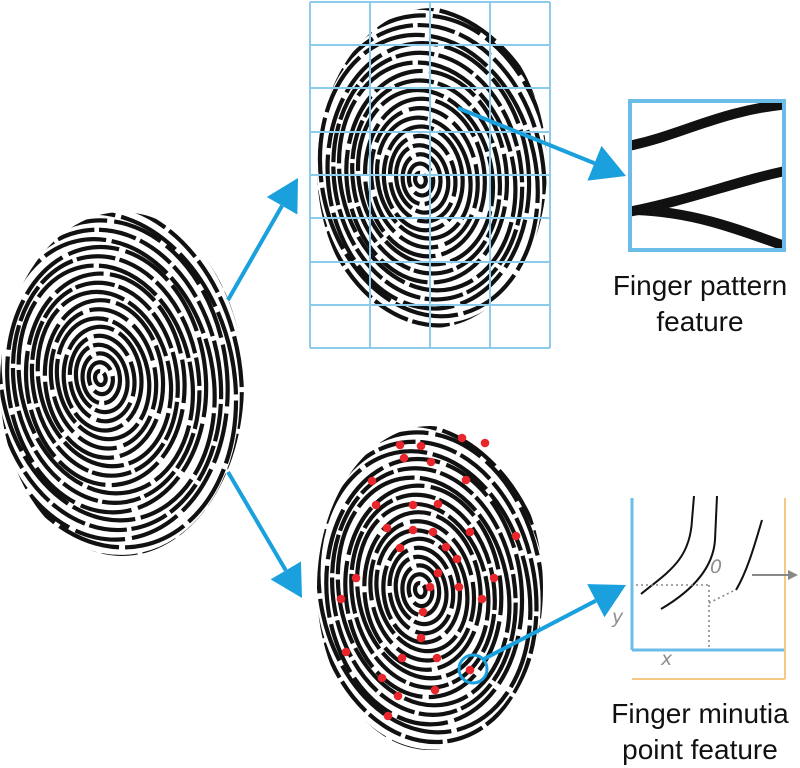 The image size is (800, 768). I want to click on pattern-caption-line2: feature, so click(700, 321).